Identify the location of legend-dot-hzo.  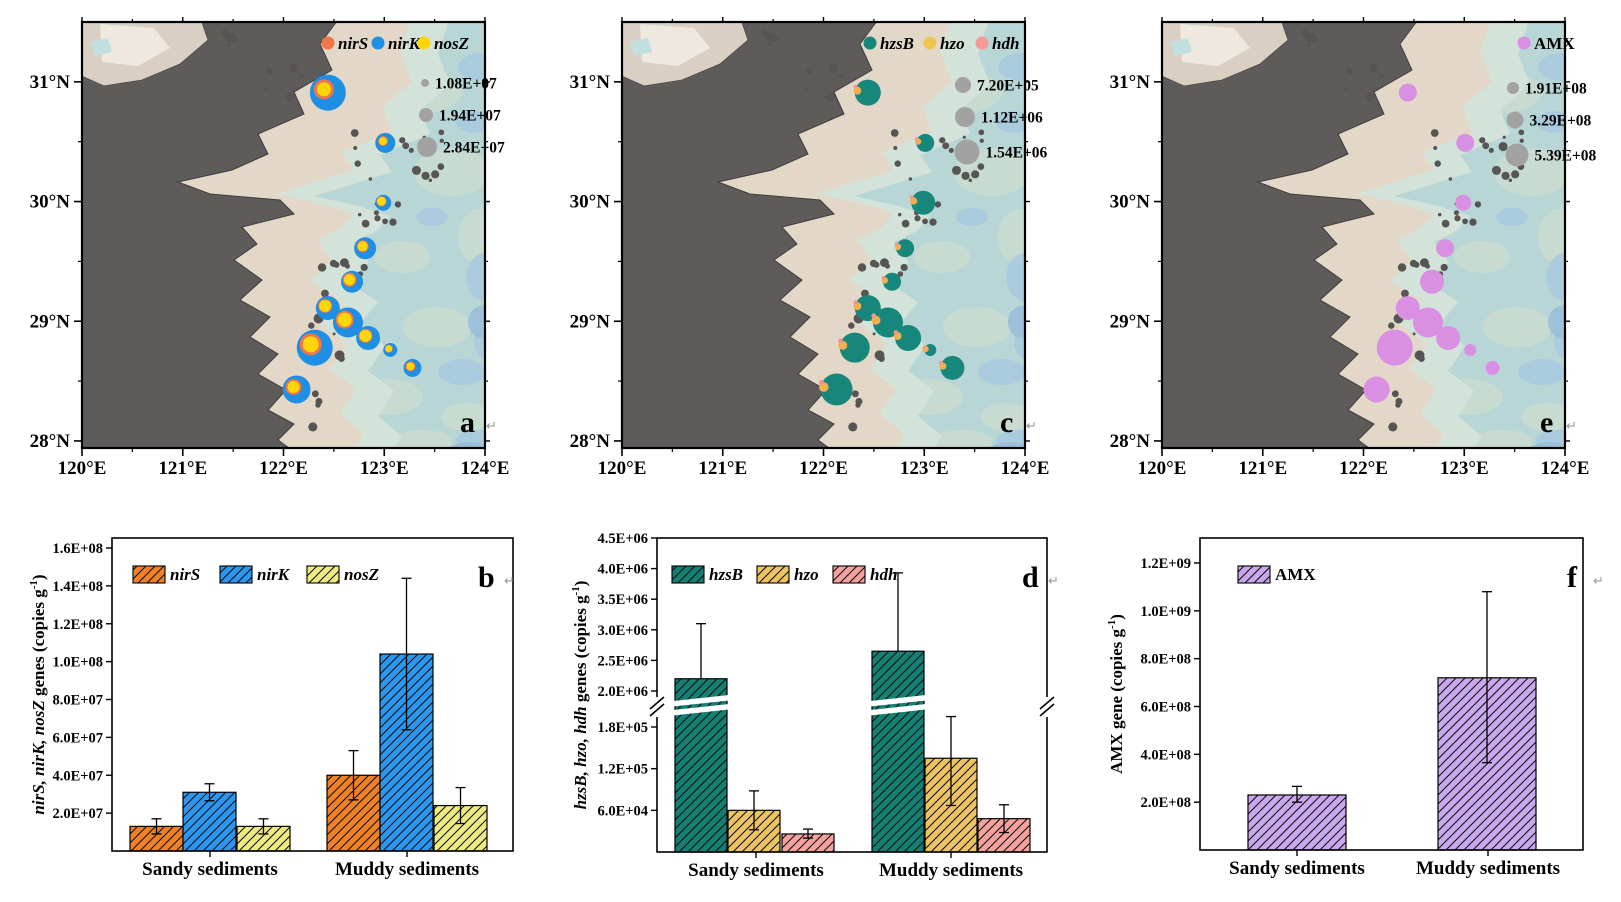
(930, 43).